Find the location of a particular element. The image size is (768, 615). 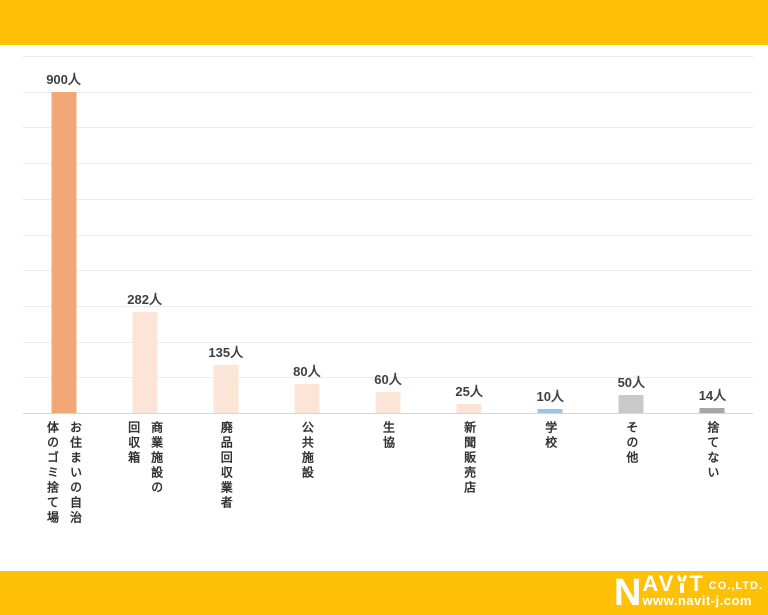

value-label: 10人 is located at coordinates (550, 396).